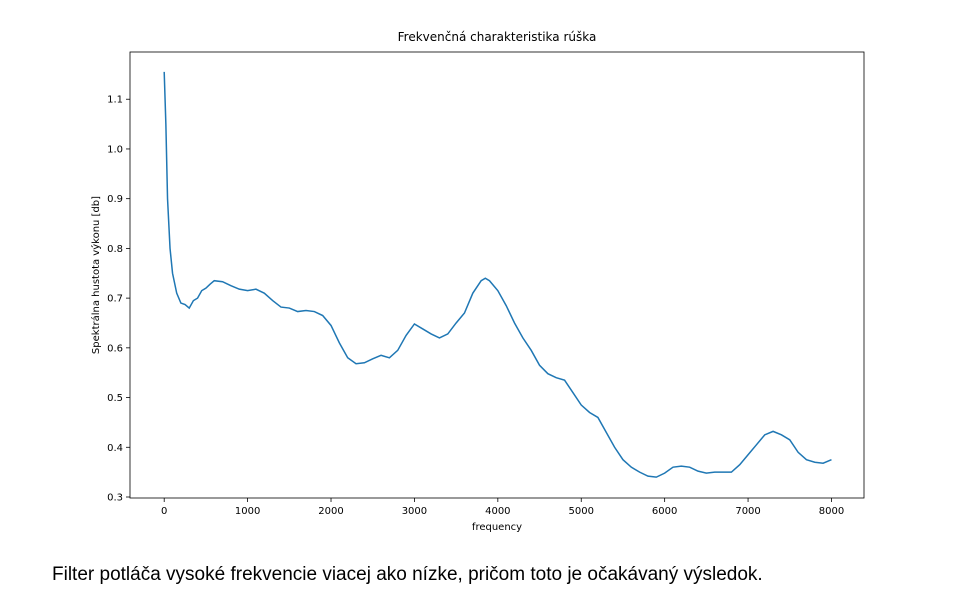  What do you see at coordinates (247, 511) in the screenshot?
I see `x-tick-label: 1000` at bounding box center [247, 511].